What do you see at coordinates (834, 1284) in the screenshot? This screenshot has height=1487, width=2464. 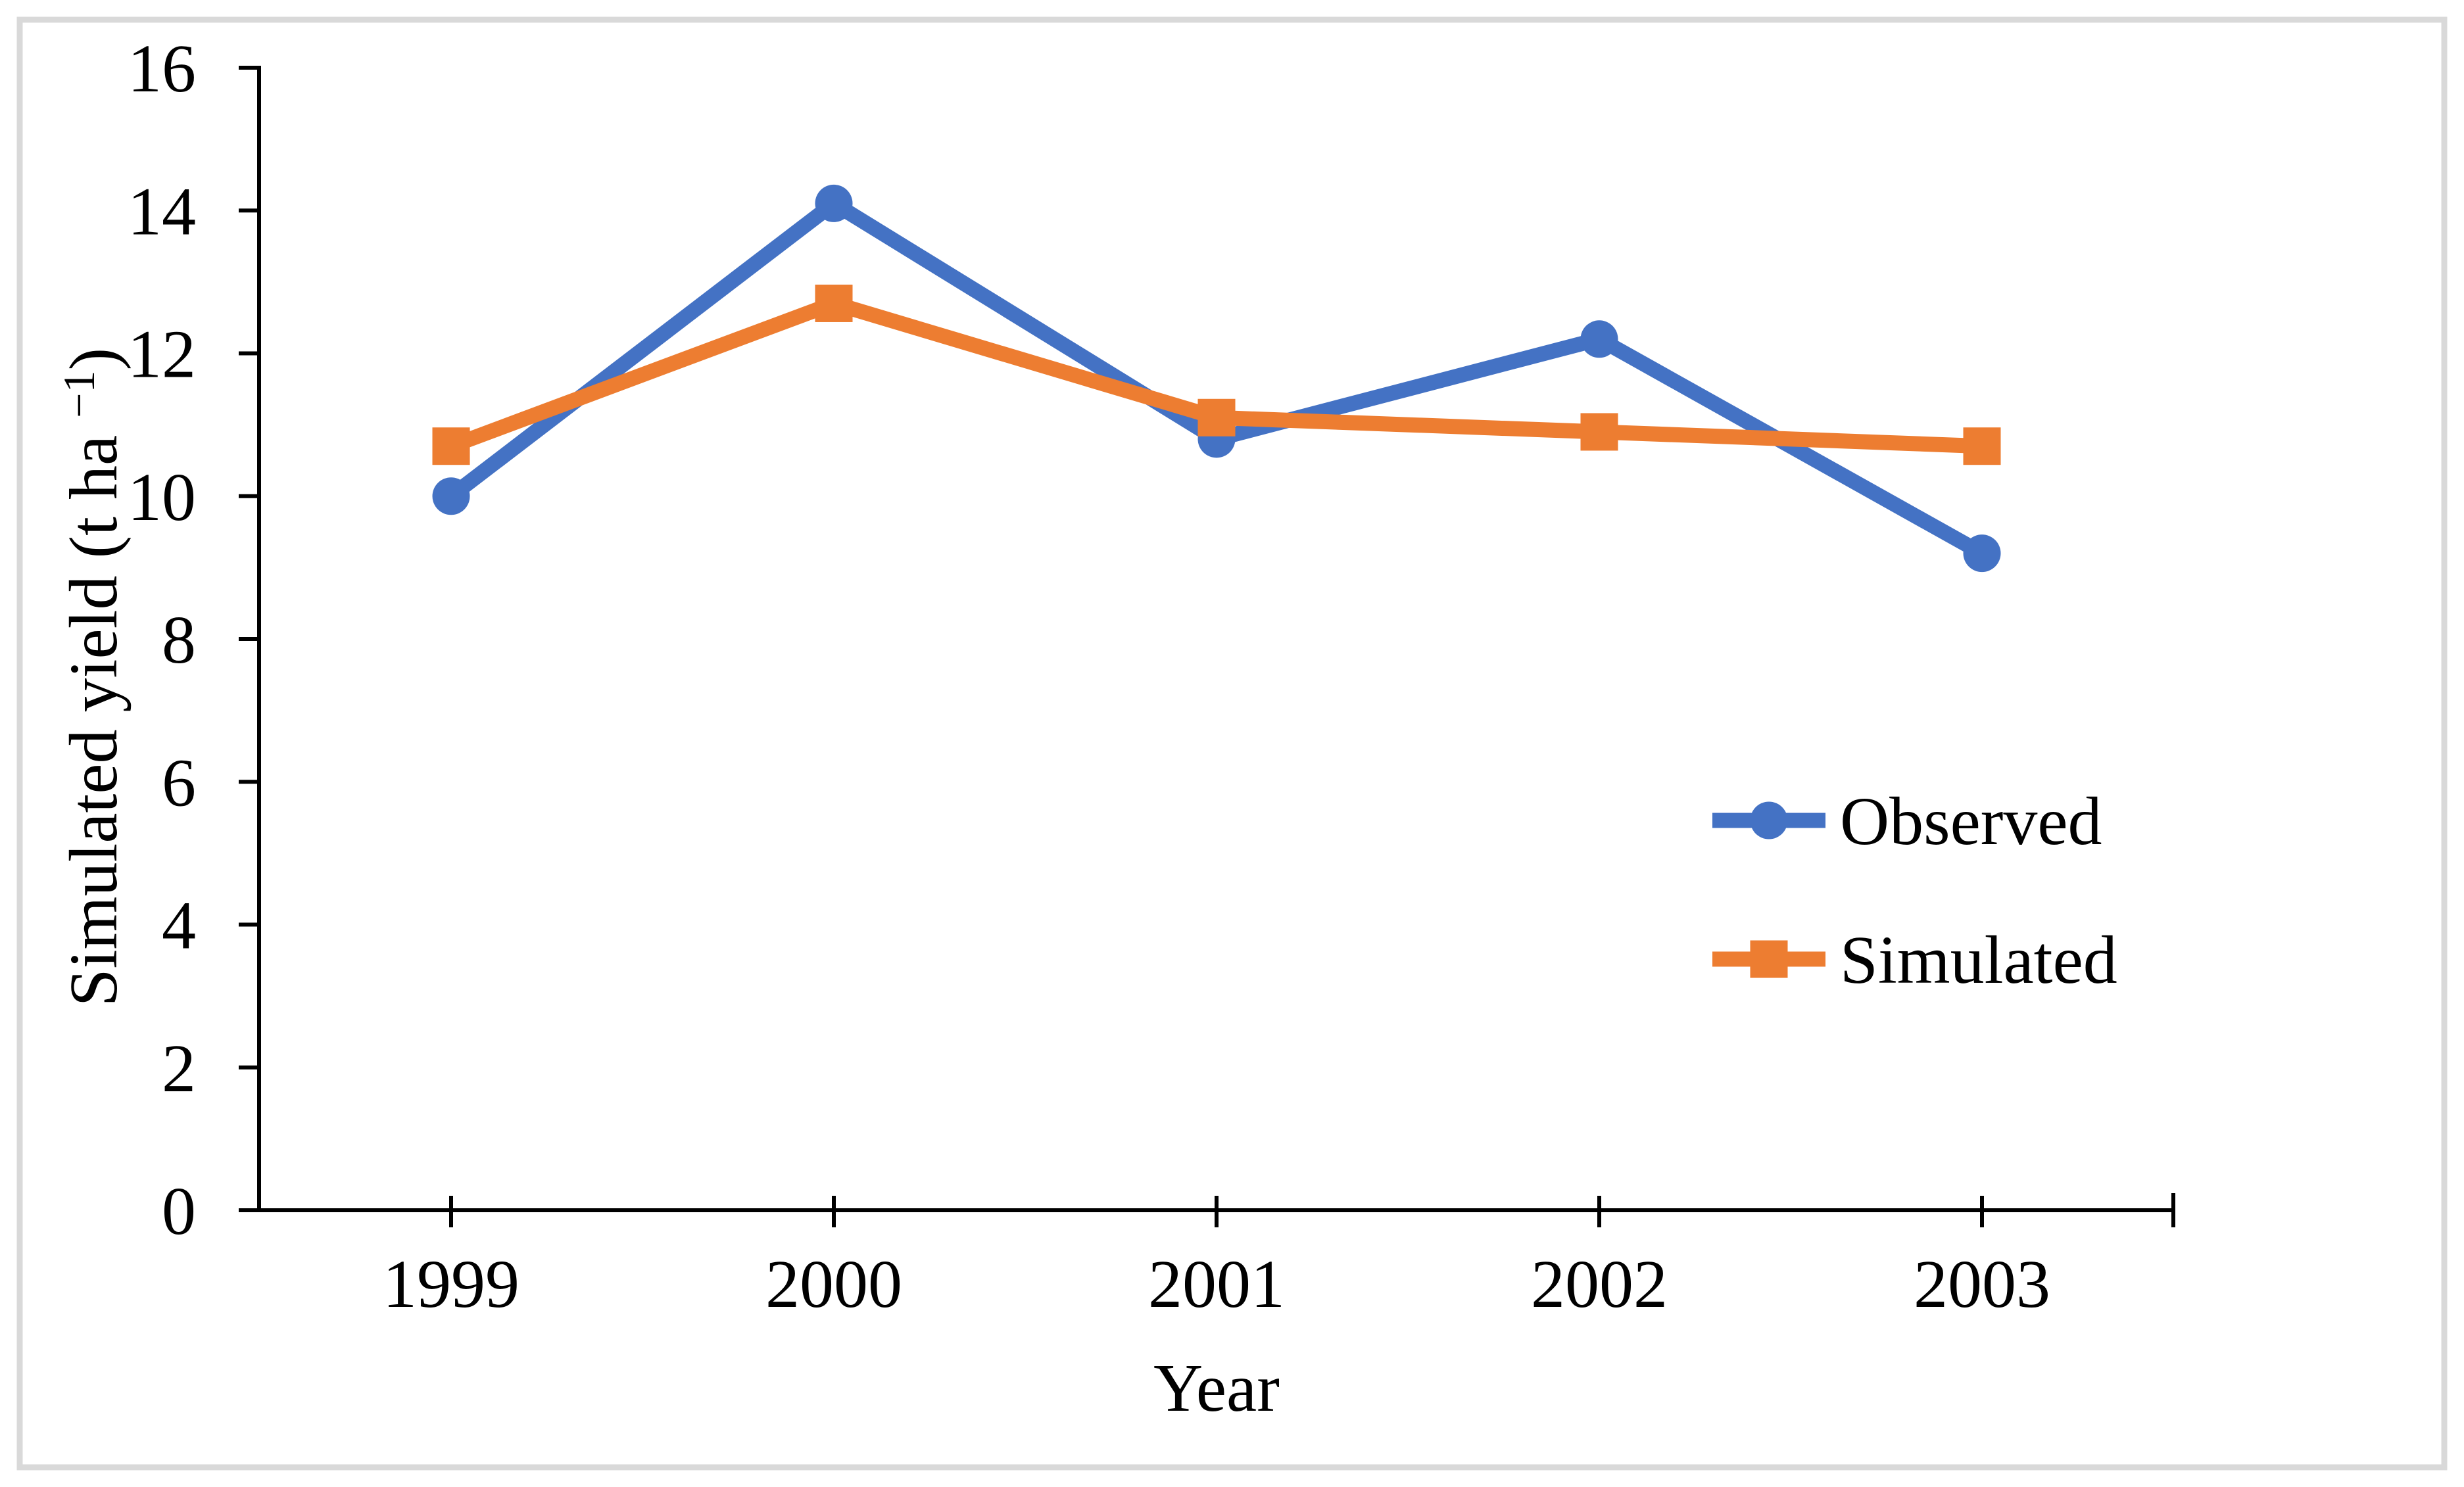 I see `x-tick-label: 2000` at bounding box center [834, 1284].